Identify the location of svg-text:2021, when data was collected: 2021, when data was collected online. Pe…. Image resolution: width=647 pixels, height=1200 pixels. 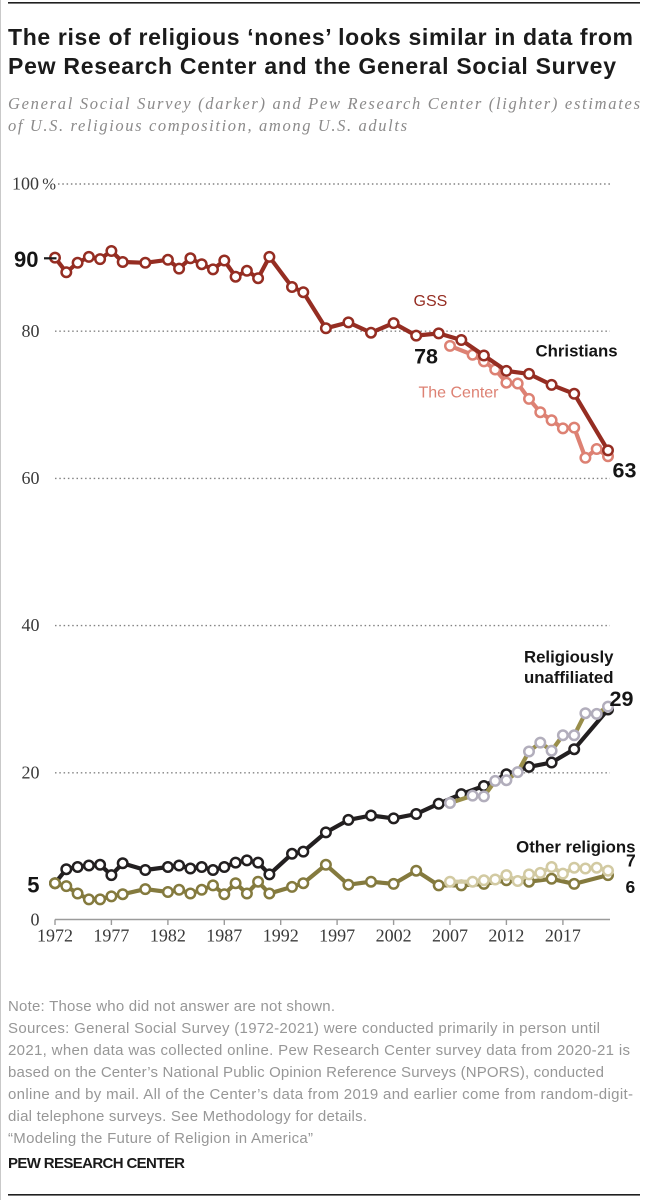
(319, 1050).